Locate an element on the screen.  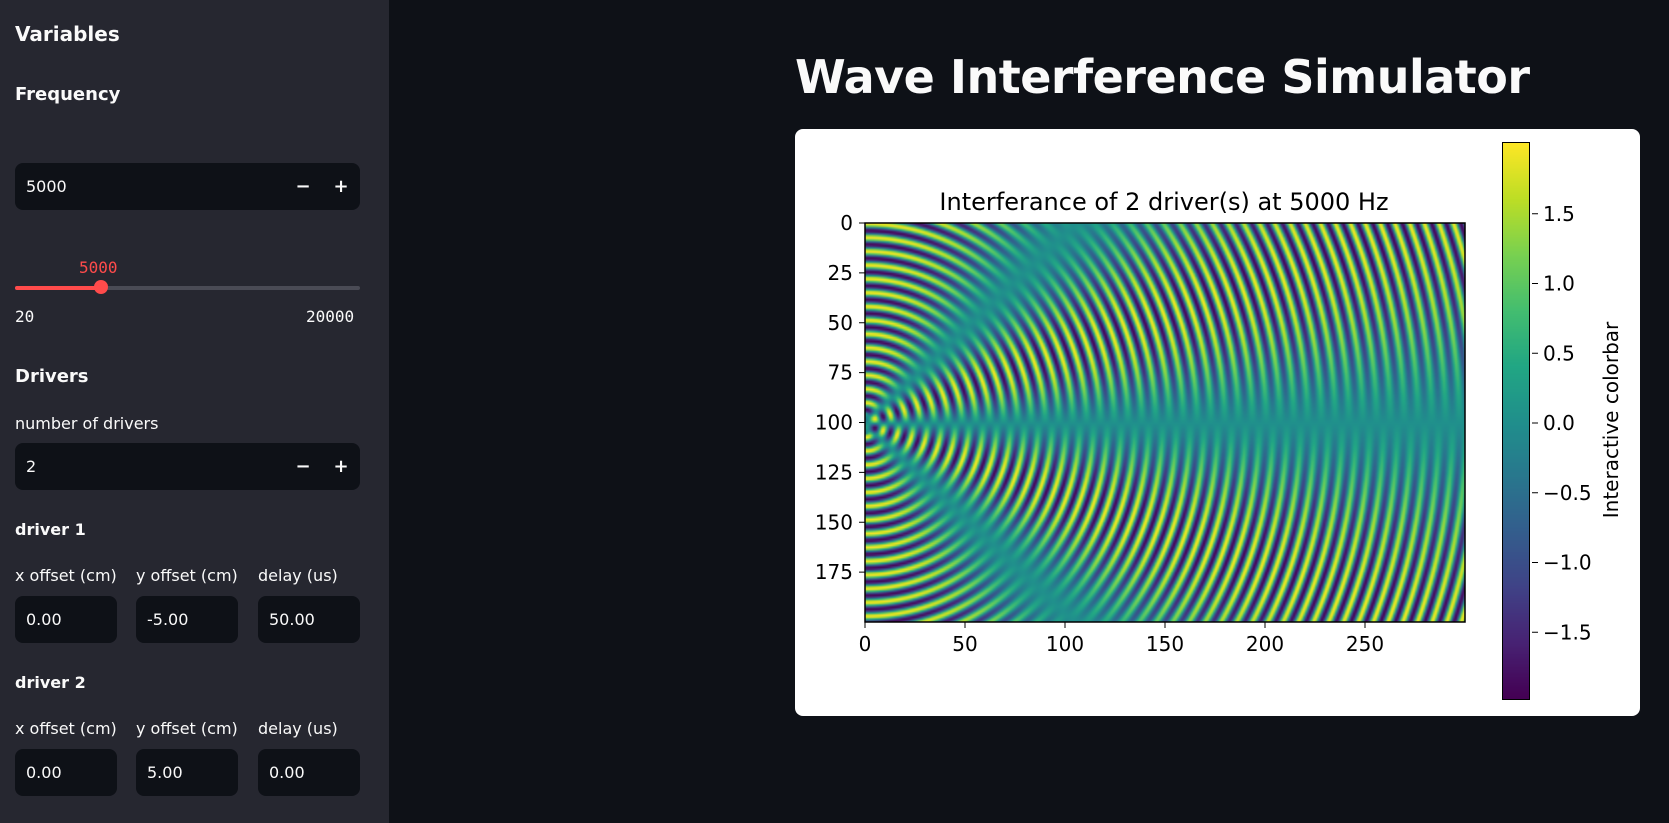
x-axis: 0 50 100 150 200 250 is located at coordinates (1121, 639).